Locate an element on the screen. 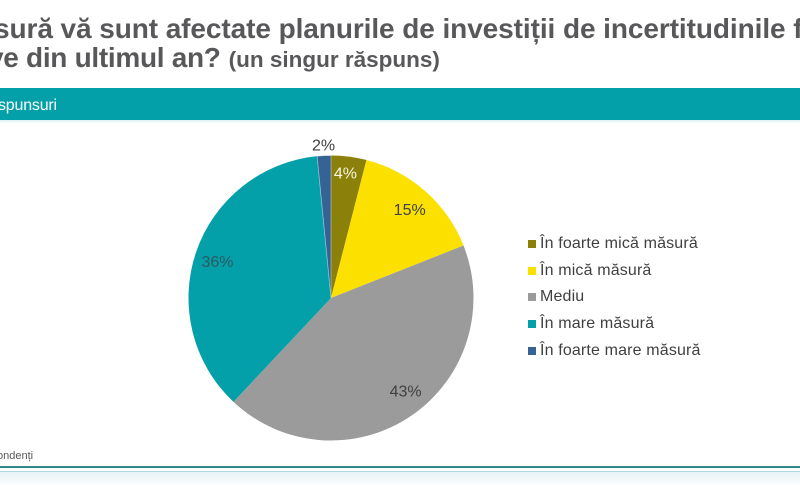 The width and height of the screenshot is (800, 485). svg-text: 36% is located at coordinates (217, 262).